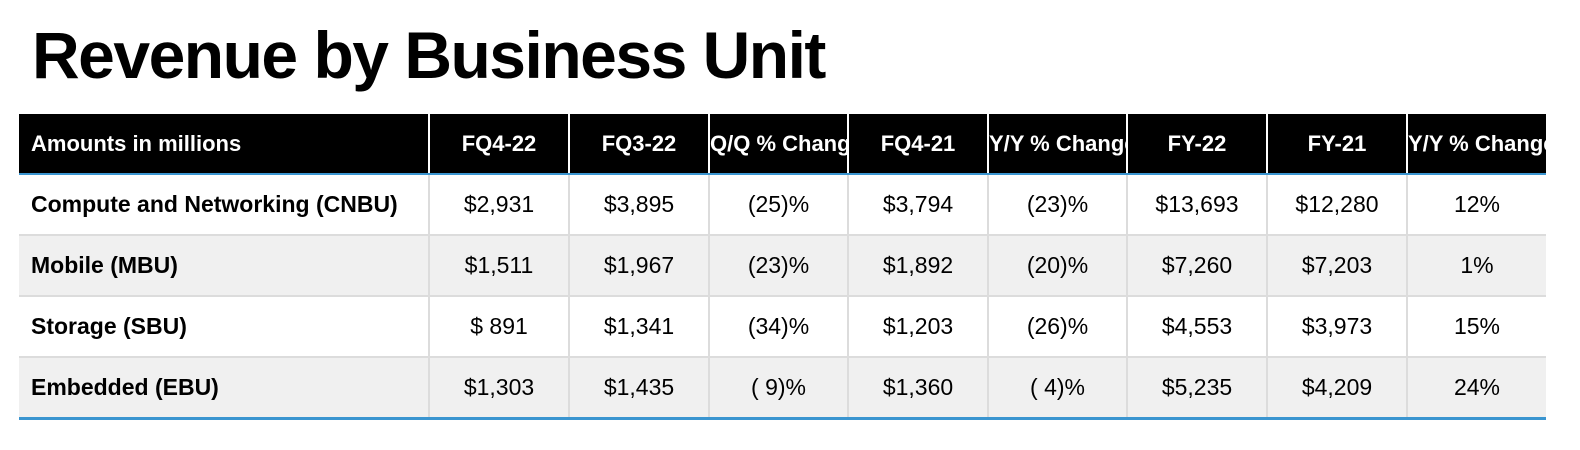  I want to click on cell-value: $1,511, so click(498, 266).